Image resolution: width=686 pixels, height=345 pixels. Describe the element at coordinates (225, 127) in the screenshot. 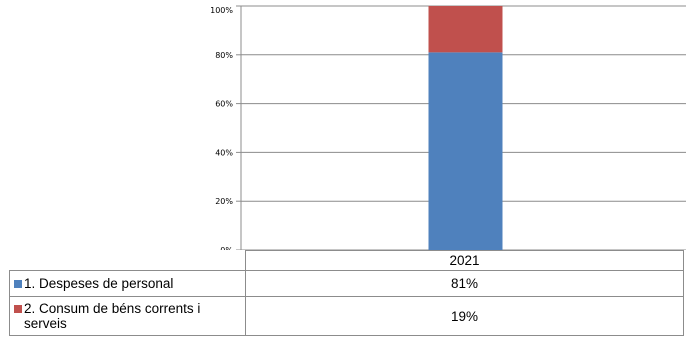

I see `y-axis-ticks: 0% 20% 40% 60% 80% 100%` at that location.